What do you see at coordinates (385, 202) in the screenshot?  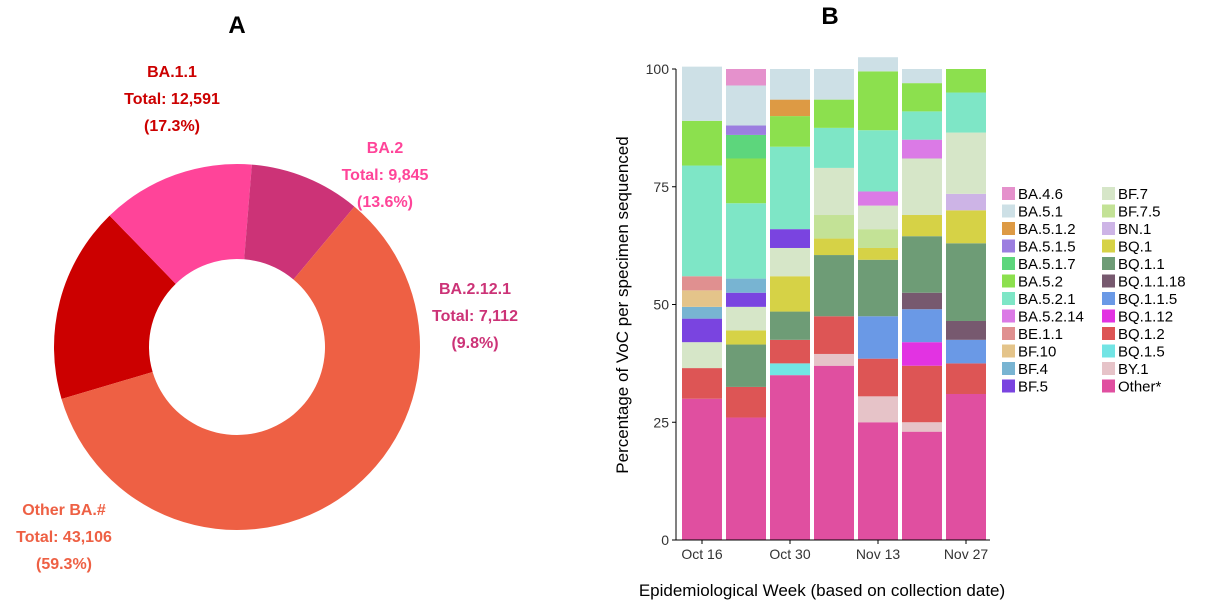 I see `donut-label-pct: (13.6%)` at bounding box center [385, 202].